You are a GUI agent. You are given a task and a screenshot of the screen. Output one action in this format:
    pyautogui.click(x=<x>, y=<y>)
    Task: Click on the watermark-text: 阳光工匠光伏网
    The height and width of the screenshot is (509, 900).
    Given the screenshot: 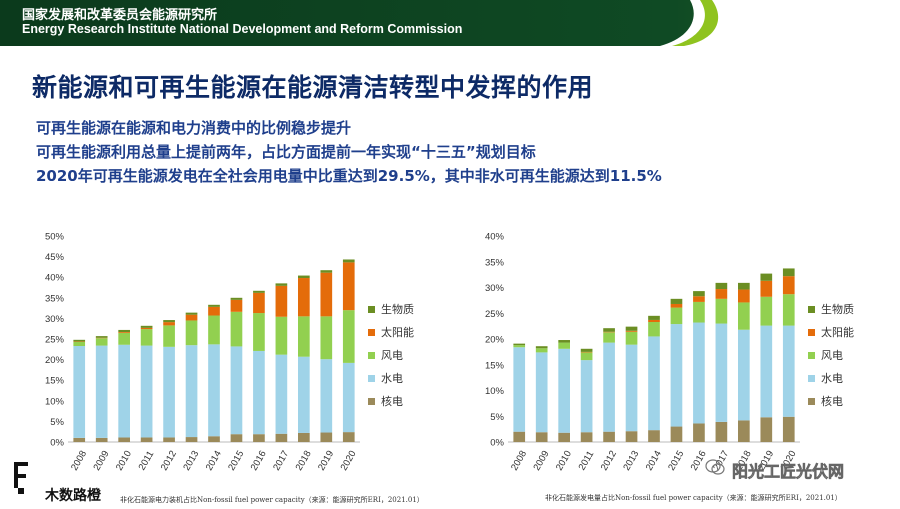 What is the action you would take?
    pyautogui.click(x=788, y=472)
    